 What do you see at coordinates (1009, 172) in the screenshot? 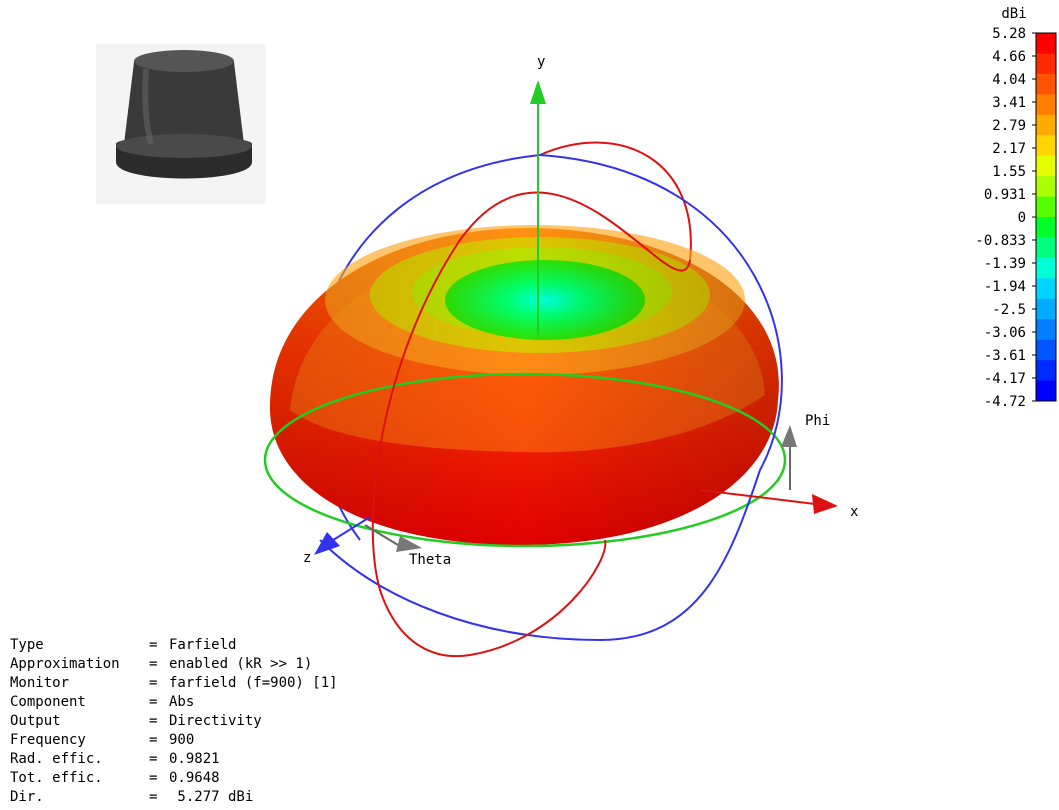
I see `legend-tick-label: 1.55` at bounding box center [1009, 172].